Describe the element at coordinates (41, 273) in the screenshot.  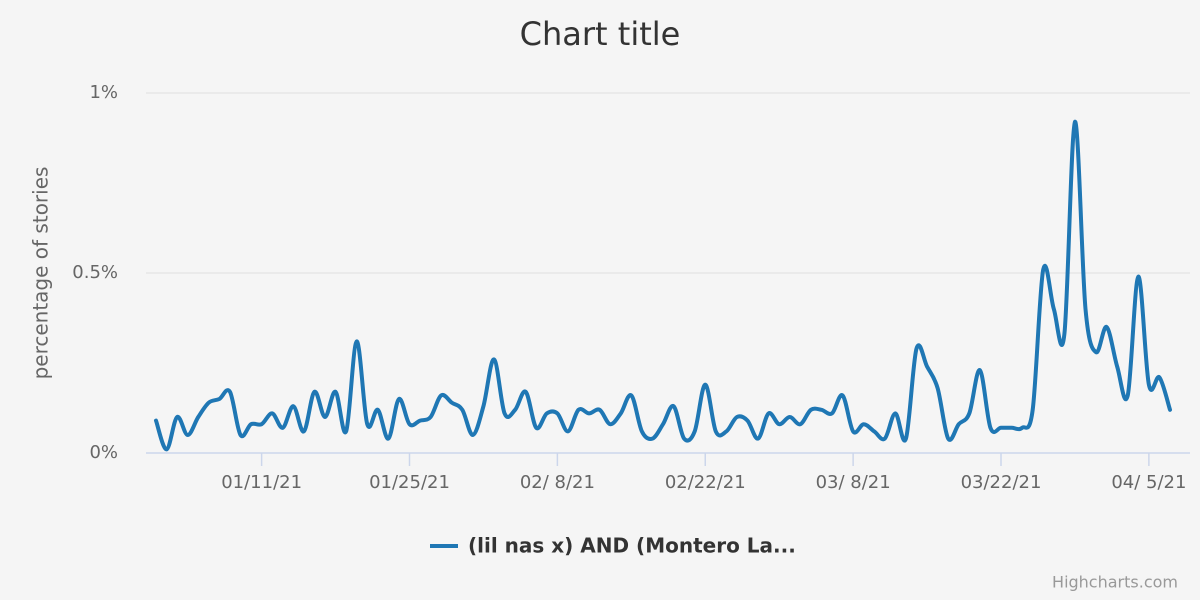
I see `y-axis-title: percentage of stories` at that location.